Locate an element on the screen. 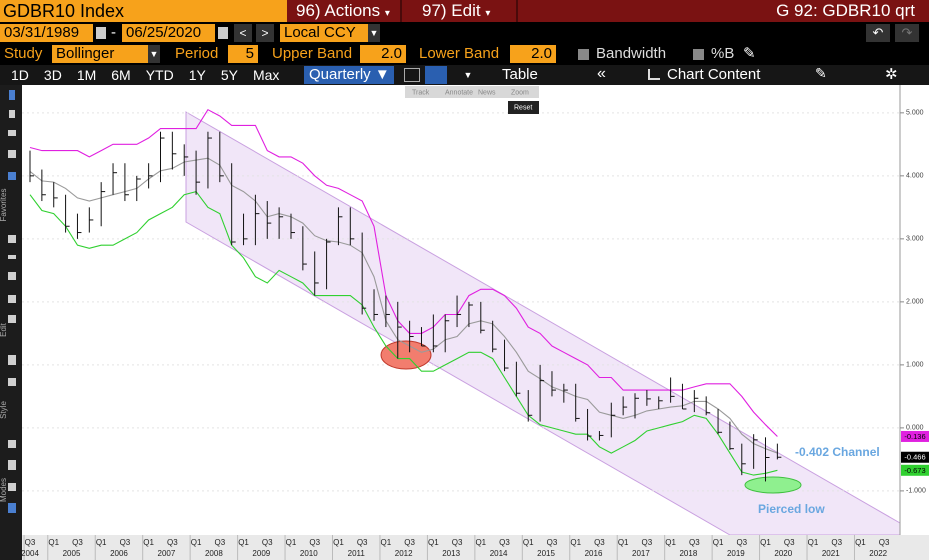  range-button: YTD is located at coordinates (159, 75).